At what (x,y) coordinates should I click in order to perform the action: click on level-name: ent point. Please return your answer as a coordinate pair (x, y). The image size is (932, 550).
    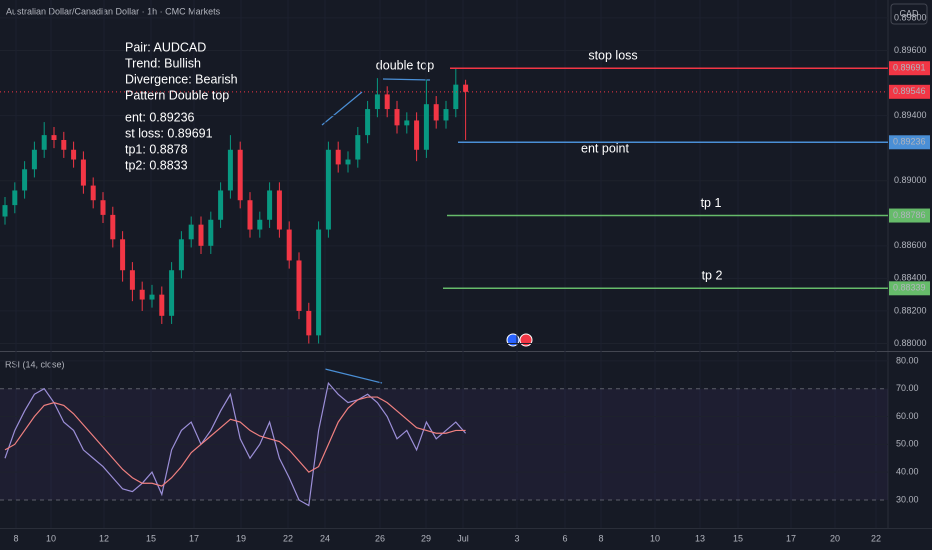
    Looking at the image, I should click on (605, 149).